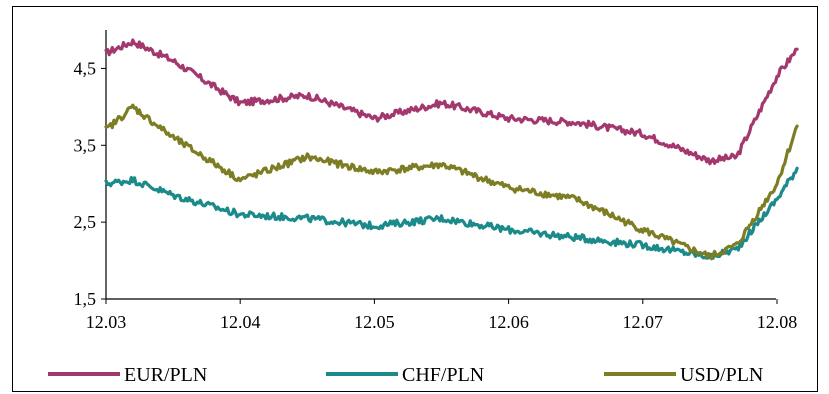 Image resolution: width=829 pixels, height=394 pixels. Describe the element at coordinates (85, 145) in the screenshot. I see `y-tick-label: 3,5` at that location.